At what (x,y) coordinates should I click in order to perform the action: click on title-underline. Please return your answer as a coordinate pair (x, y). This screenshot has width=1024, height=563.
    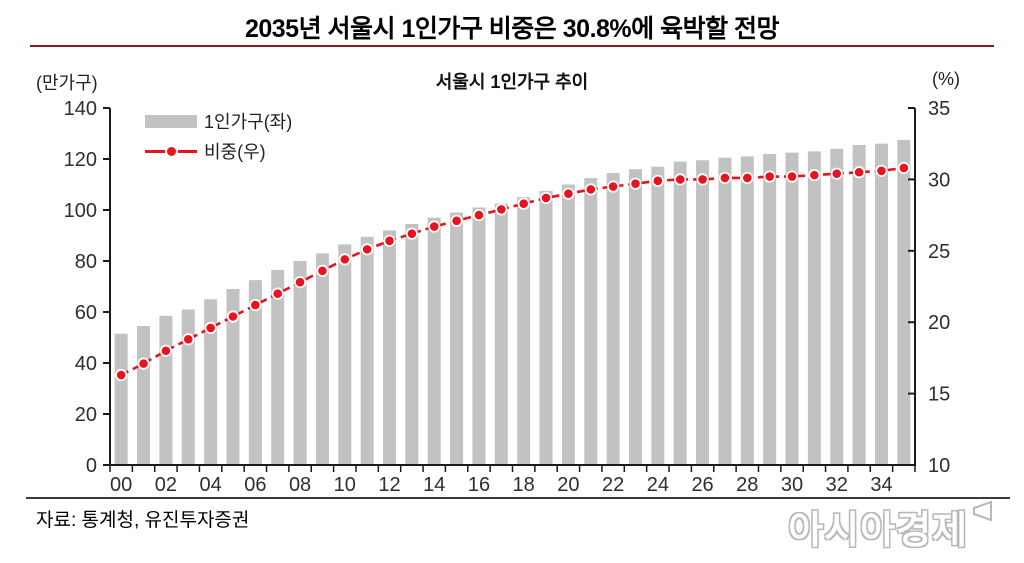
    Looking at the image, I should click on (512, 46).